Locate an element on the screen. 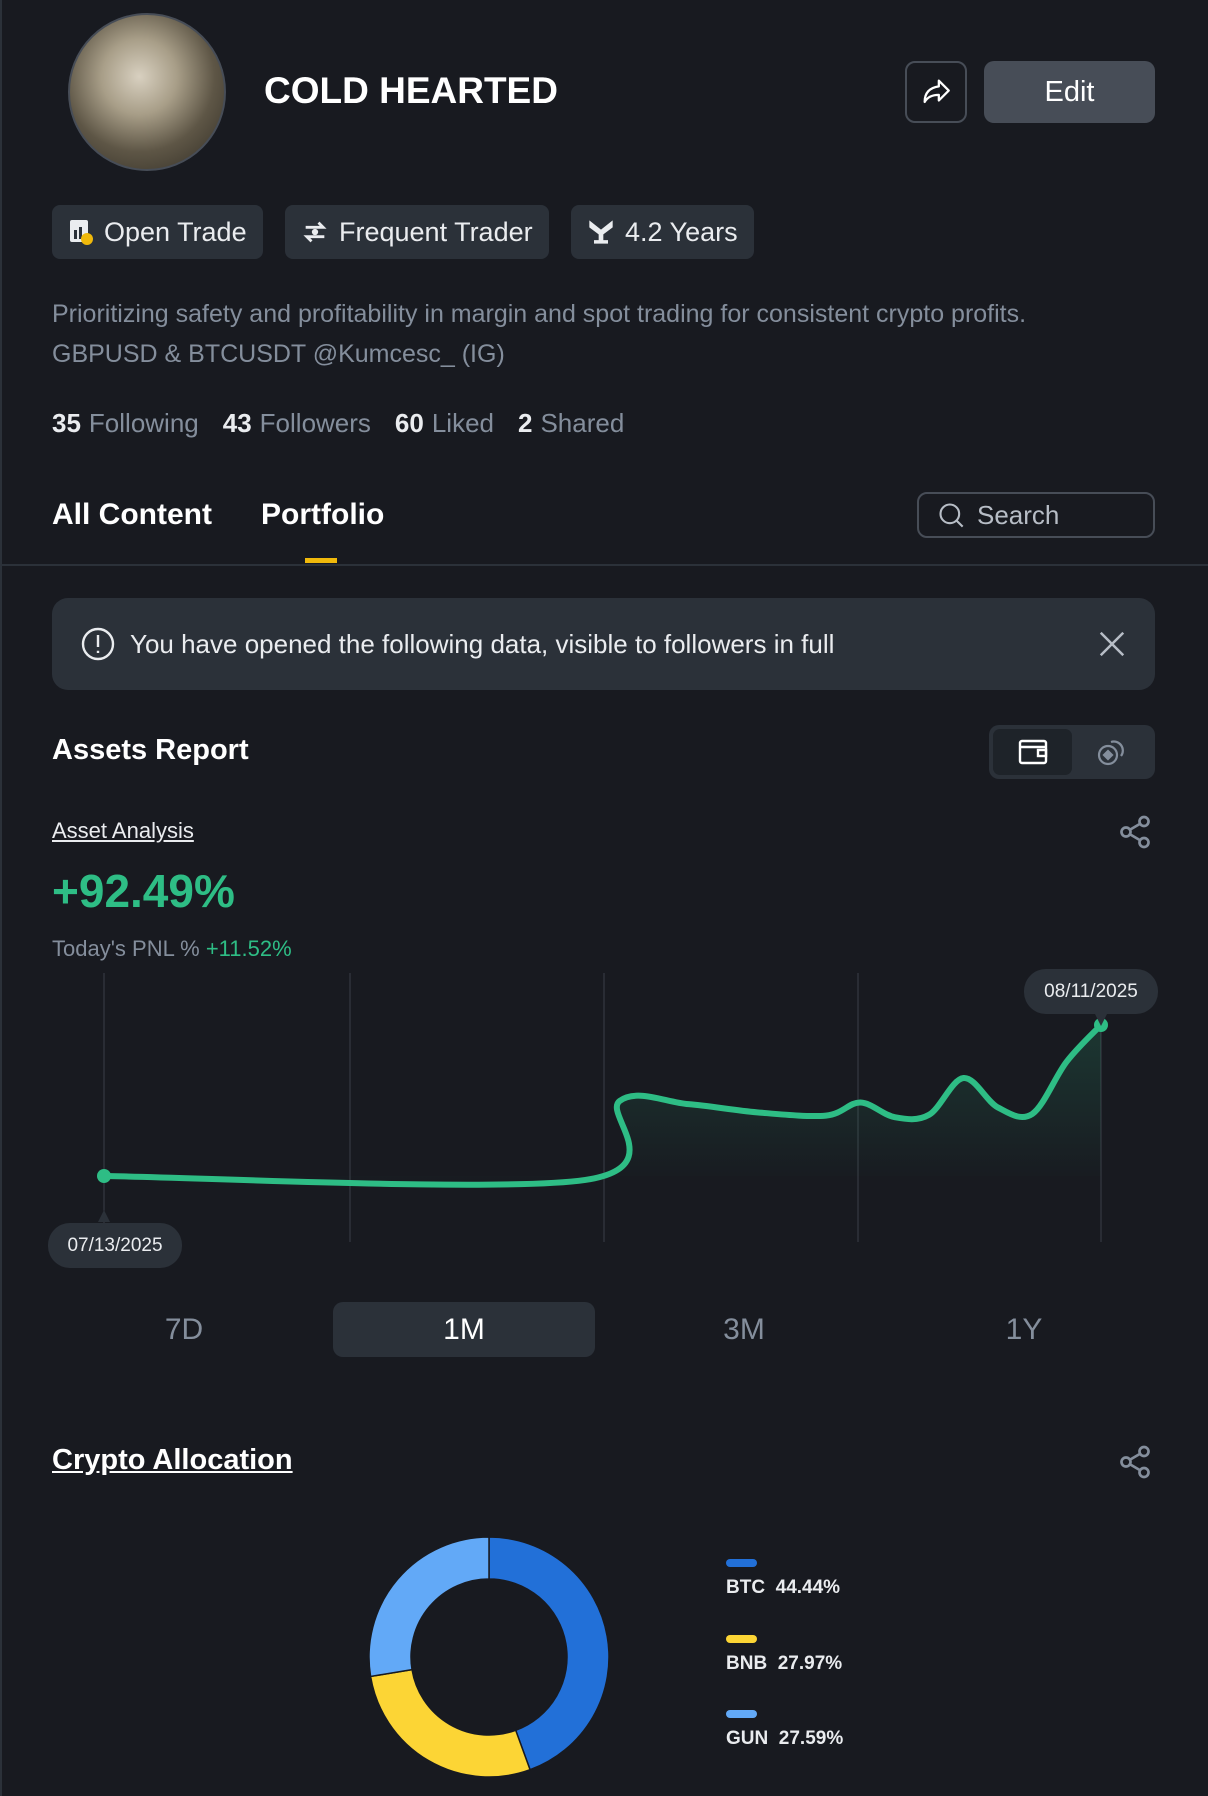 The width and height of the screenshot is (1208, 1796). legend-gun: GUN 27.59% is located at coordinates (784, 1739).